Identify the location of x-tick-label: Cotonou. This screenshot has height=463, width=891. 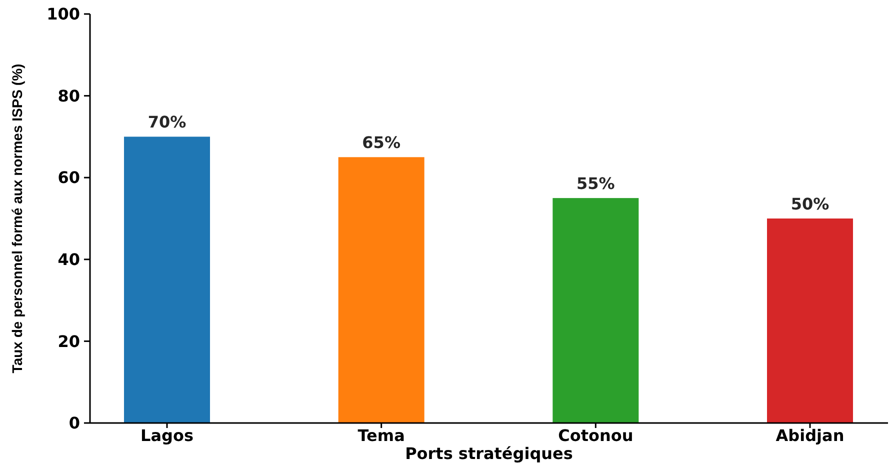
(596, 435).